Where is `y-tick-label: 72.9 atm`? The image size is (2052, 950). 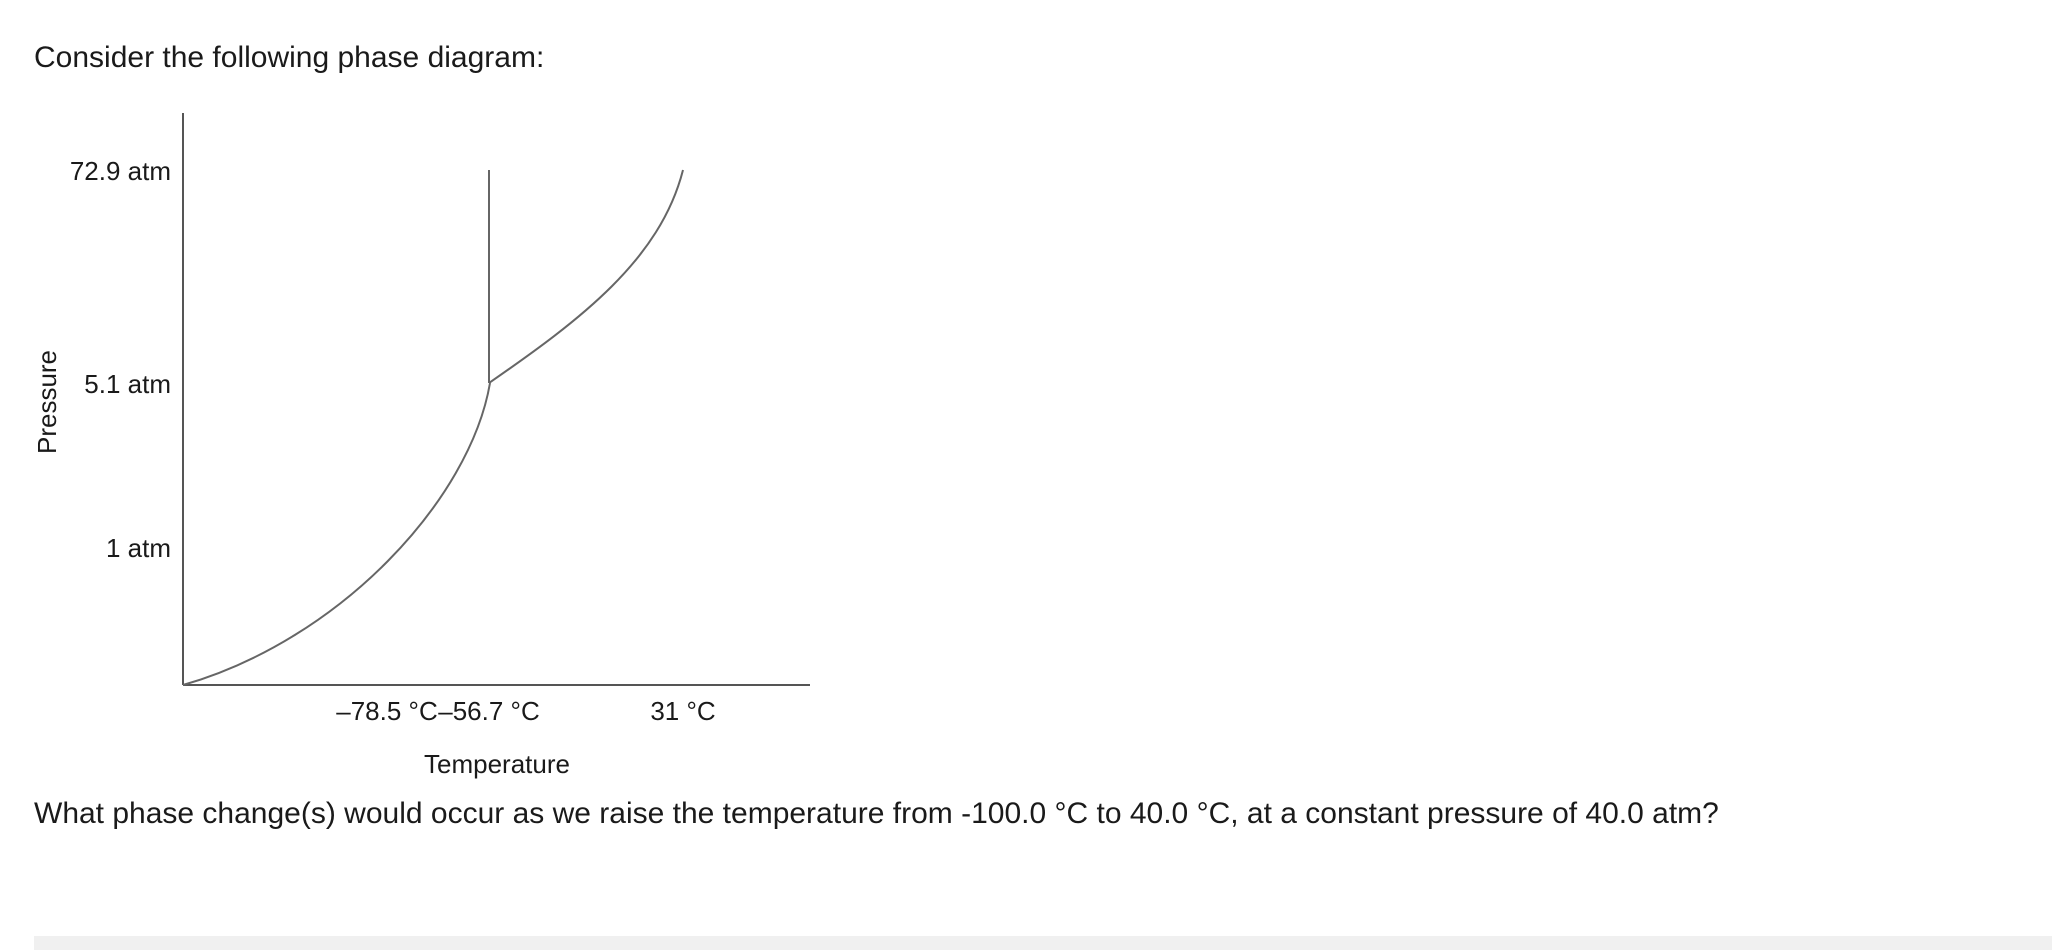
y-tick-label: 72.9 atm is located at coordinates (120, 171).